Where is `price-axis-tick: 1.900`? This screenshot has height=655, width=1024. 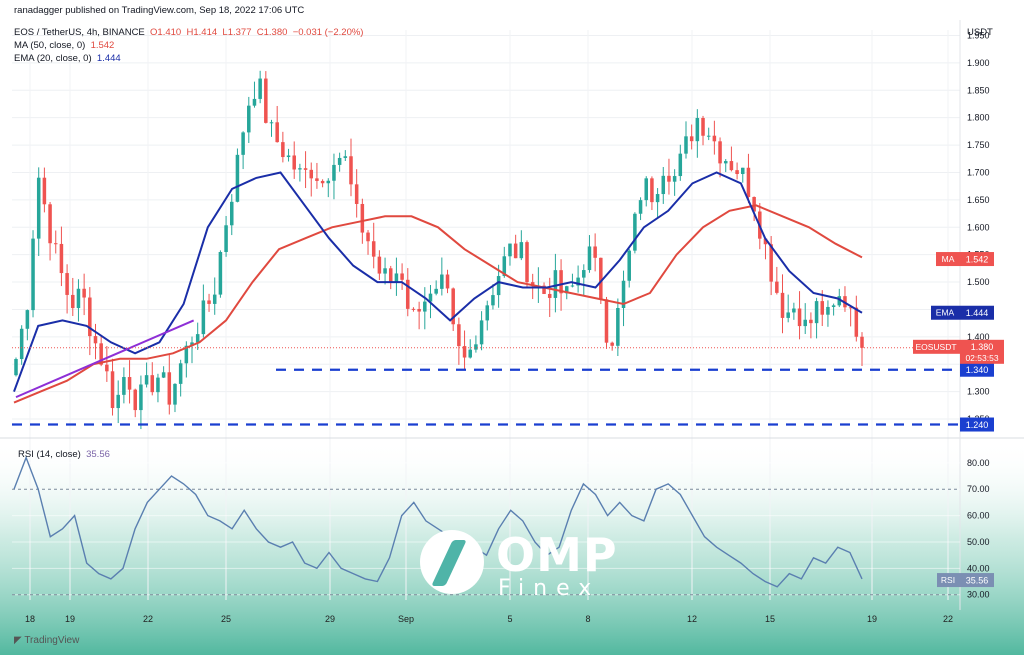
price-axis-tick: 1.900 is located at coordinates (978, 63).